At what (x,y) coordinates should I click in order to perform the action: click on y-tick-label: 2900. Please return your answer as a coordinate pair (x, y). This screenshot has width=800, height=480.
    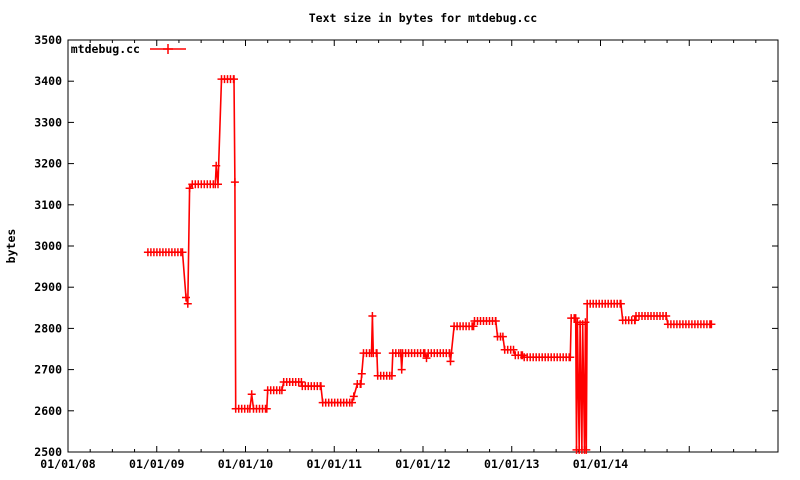
    Looking at the image, I should click on (48, 287).